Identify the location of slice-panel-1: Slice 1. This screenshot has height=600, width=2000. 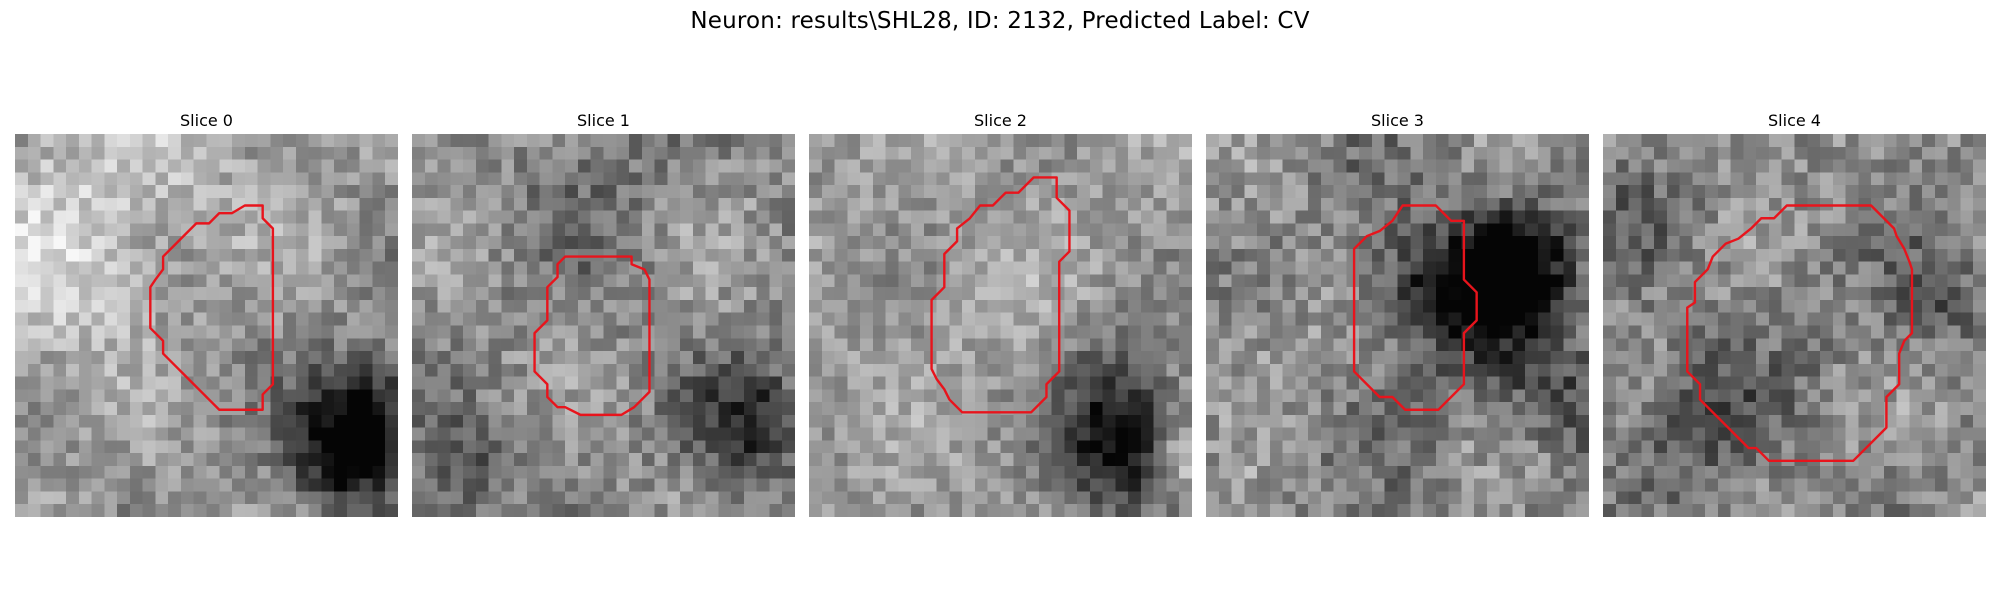
(603, 312).